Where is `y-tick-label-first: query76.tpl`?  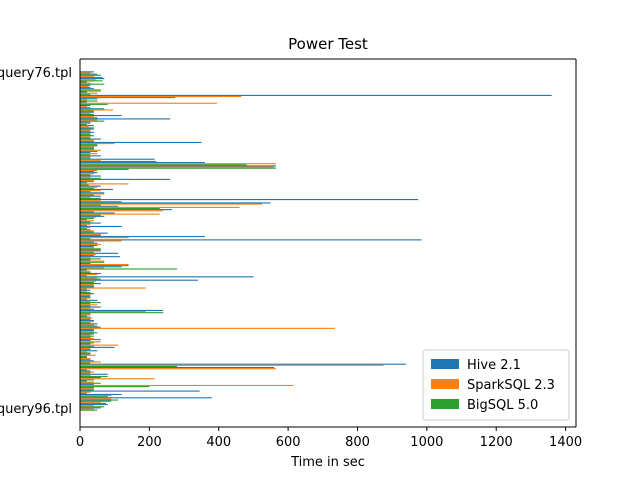
y-tick-label-first: query76.tpl is located at coordinates (36, 73).